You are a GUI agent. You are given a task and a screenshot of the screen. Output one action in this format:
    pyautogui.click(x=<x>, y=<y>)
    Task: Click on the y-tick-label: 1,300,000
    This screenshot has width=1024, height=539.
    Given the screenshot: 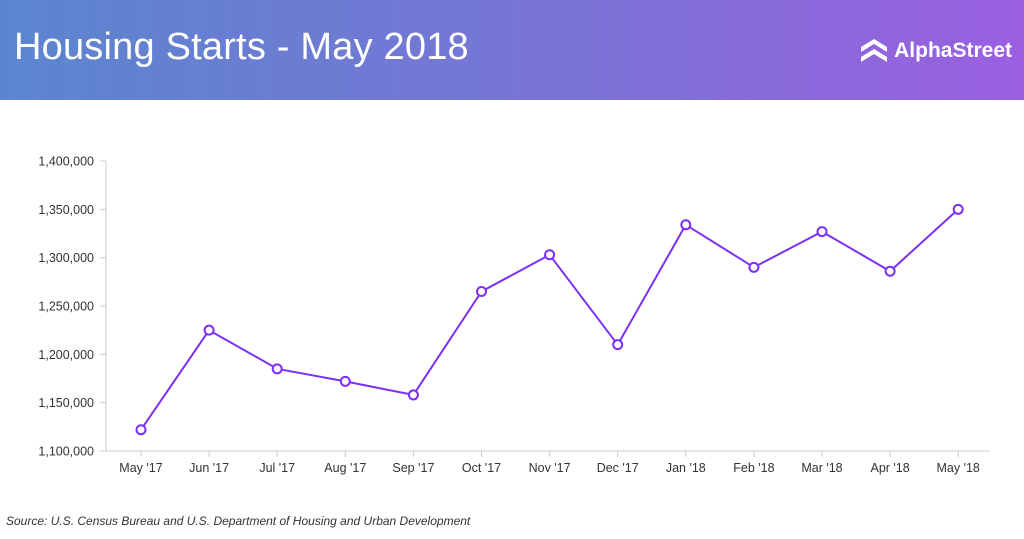 What is the action you would take?
    pyautogui.click(x=66, y=258)
    